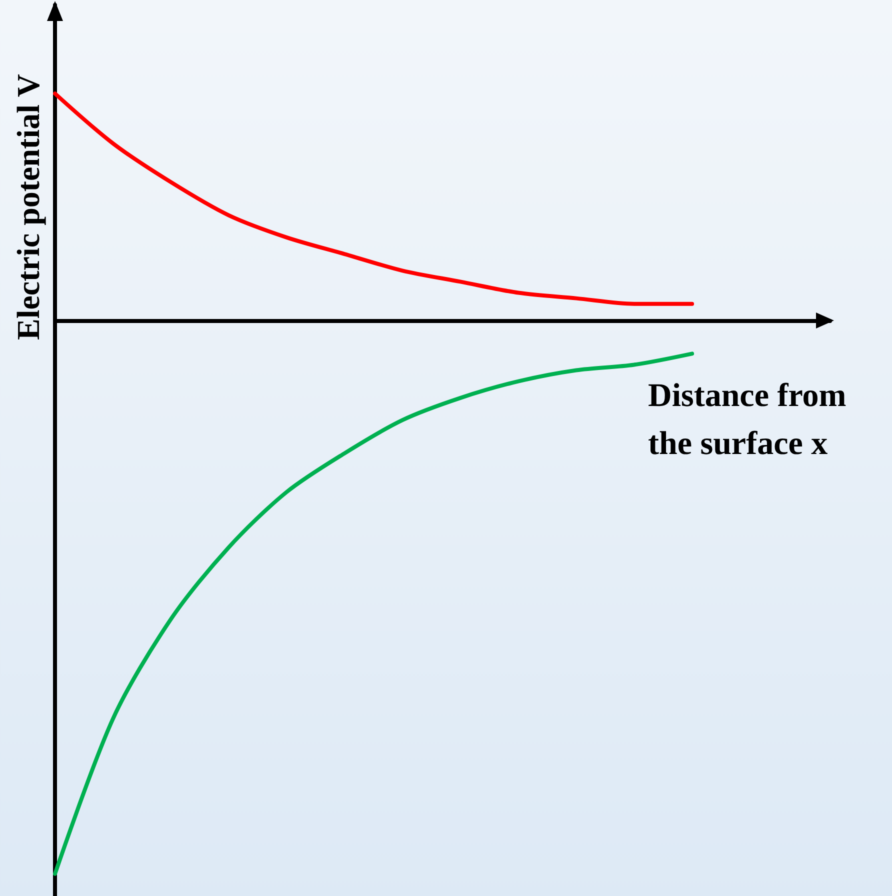 The height and width of the screenshot is (896, 892). What do you see at coordinates (751, 420) in the screenshot?
I see `x-axis-title: Distance from the surface x` at bounding box center [751, 420].